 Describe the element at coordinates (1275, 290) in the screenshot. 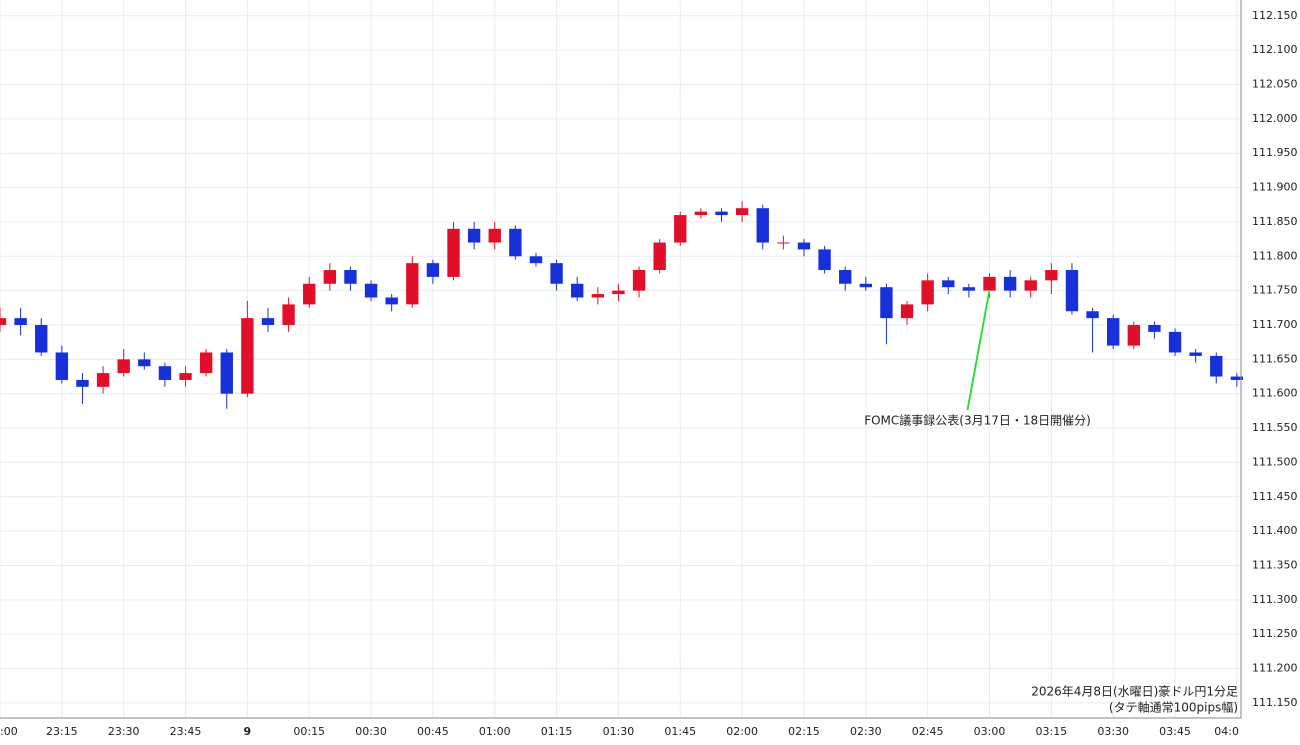

I see `y-tick-label: 111.750` at that location.